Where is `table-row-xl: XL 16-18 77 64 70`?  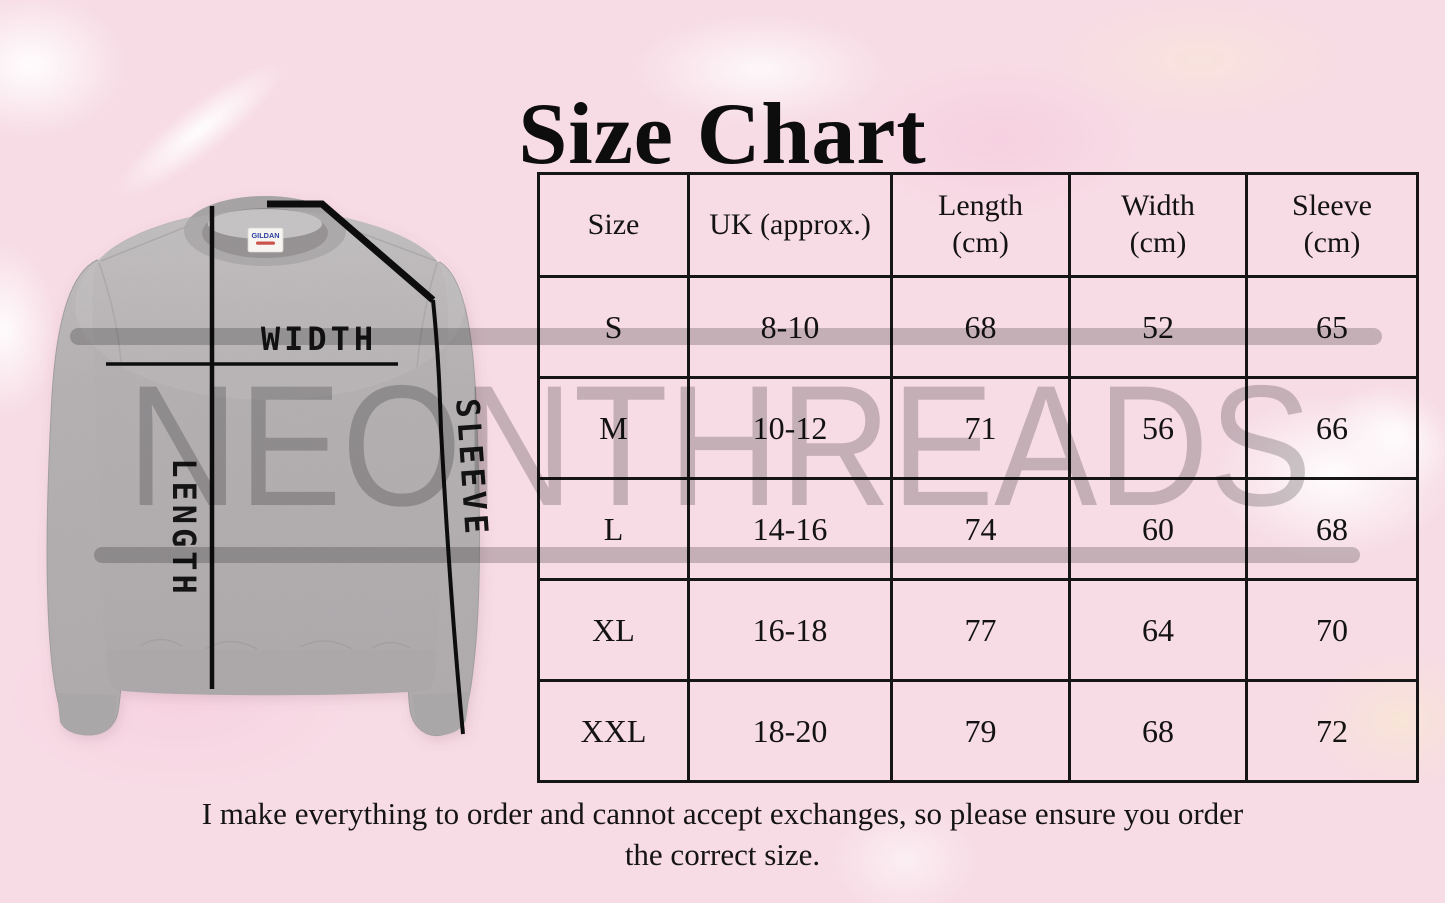 table-row-xl: XL 16-18 77 64 70 is located at coordinates (978, 630).